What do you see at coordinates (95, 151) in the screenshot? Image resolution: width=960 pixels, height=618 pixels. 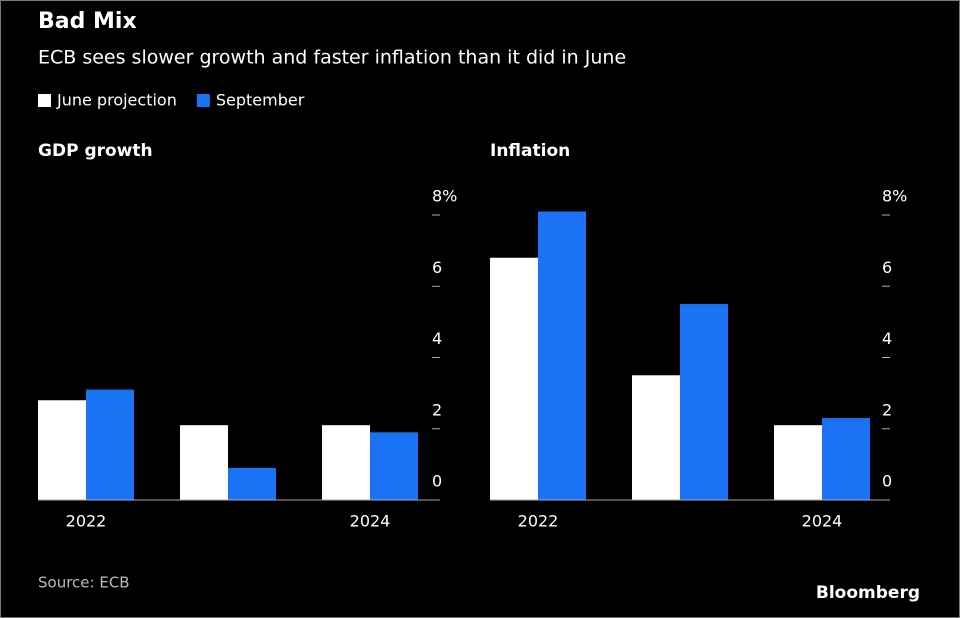 I see `panel-title: GDP growth` at bounding box center [95, 151].